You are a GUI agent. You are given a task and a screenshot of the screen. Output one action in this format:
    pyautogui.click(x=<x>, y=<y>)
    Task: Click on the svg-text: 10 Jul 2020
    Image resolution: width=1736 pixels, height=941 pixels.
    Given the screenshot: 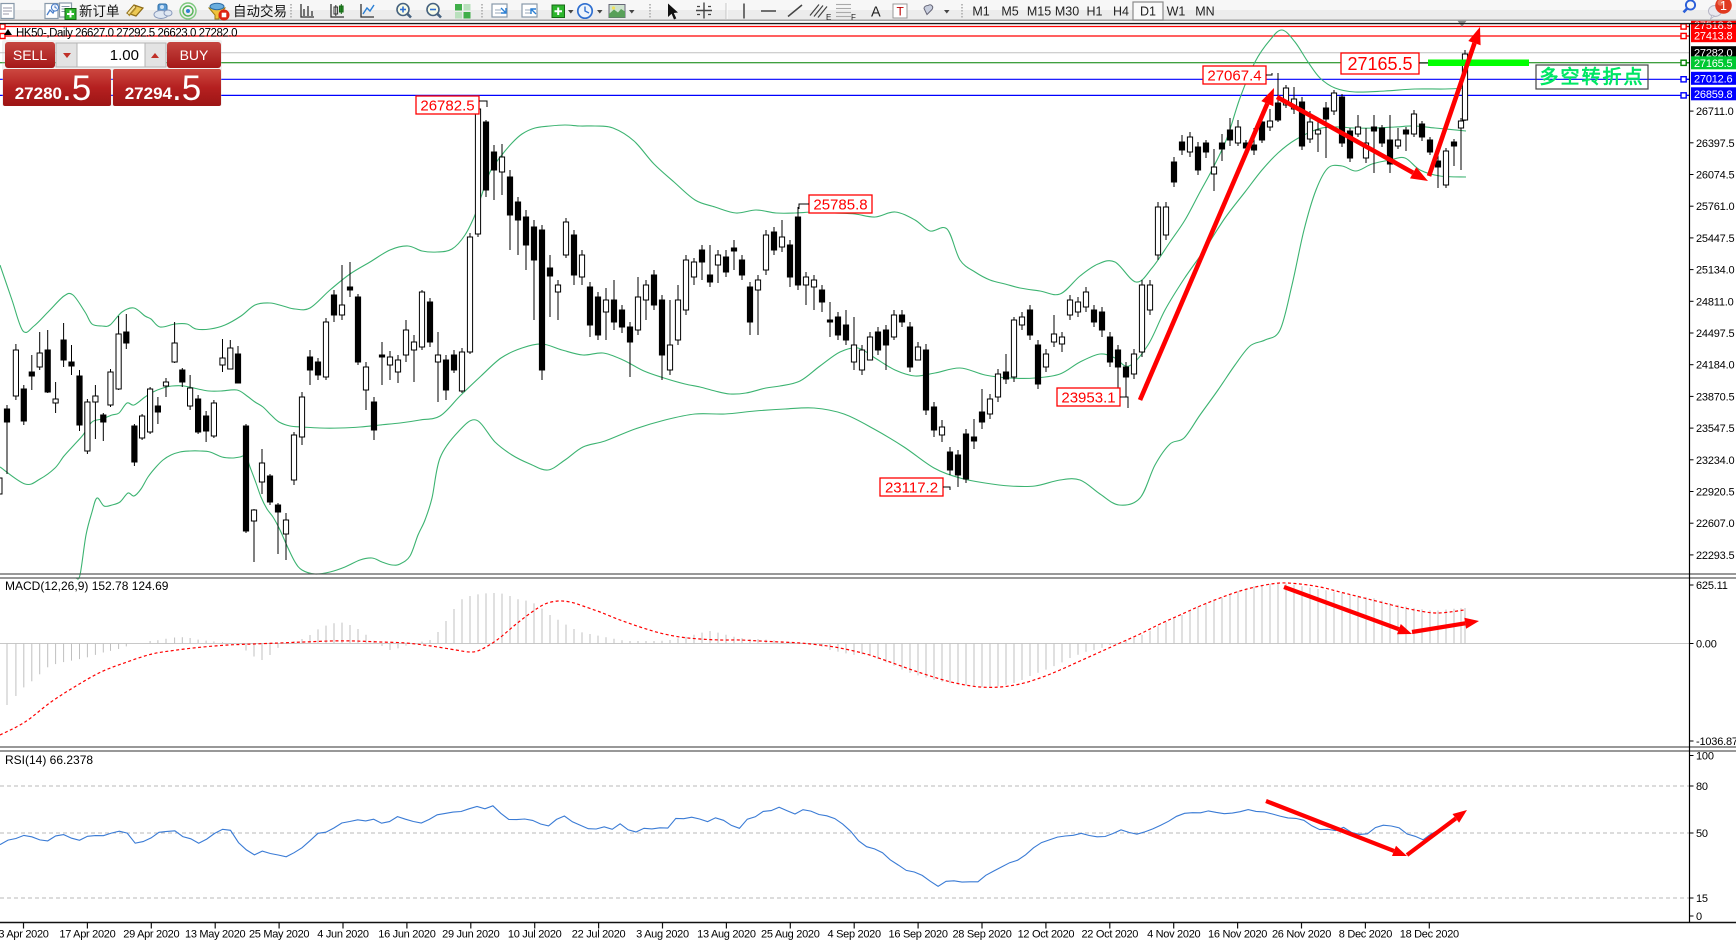 What is the action you would take?
    pyautogui.click(x=535, y=935)
    